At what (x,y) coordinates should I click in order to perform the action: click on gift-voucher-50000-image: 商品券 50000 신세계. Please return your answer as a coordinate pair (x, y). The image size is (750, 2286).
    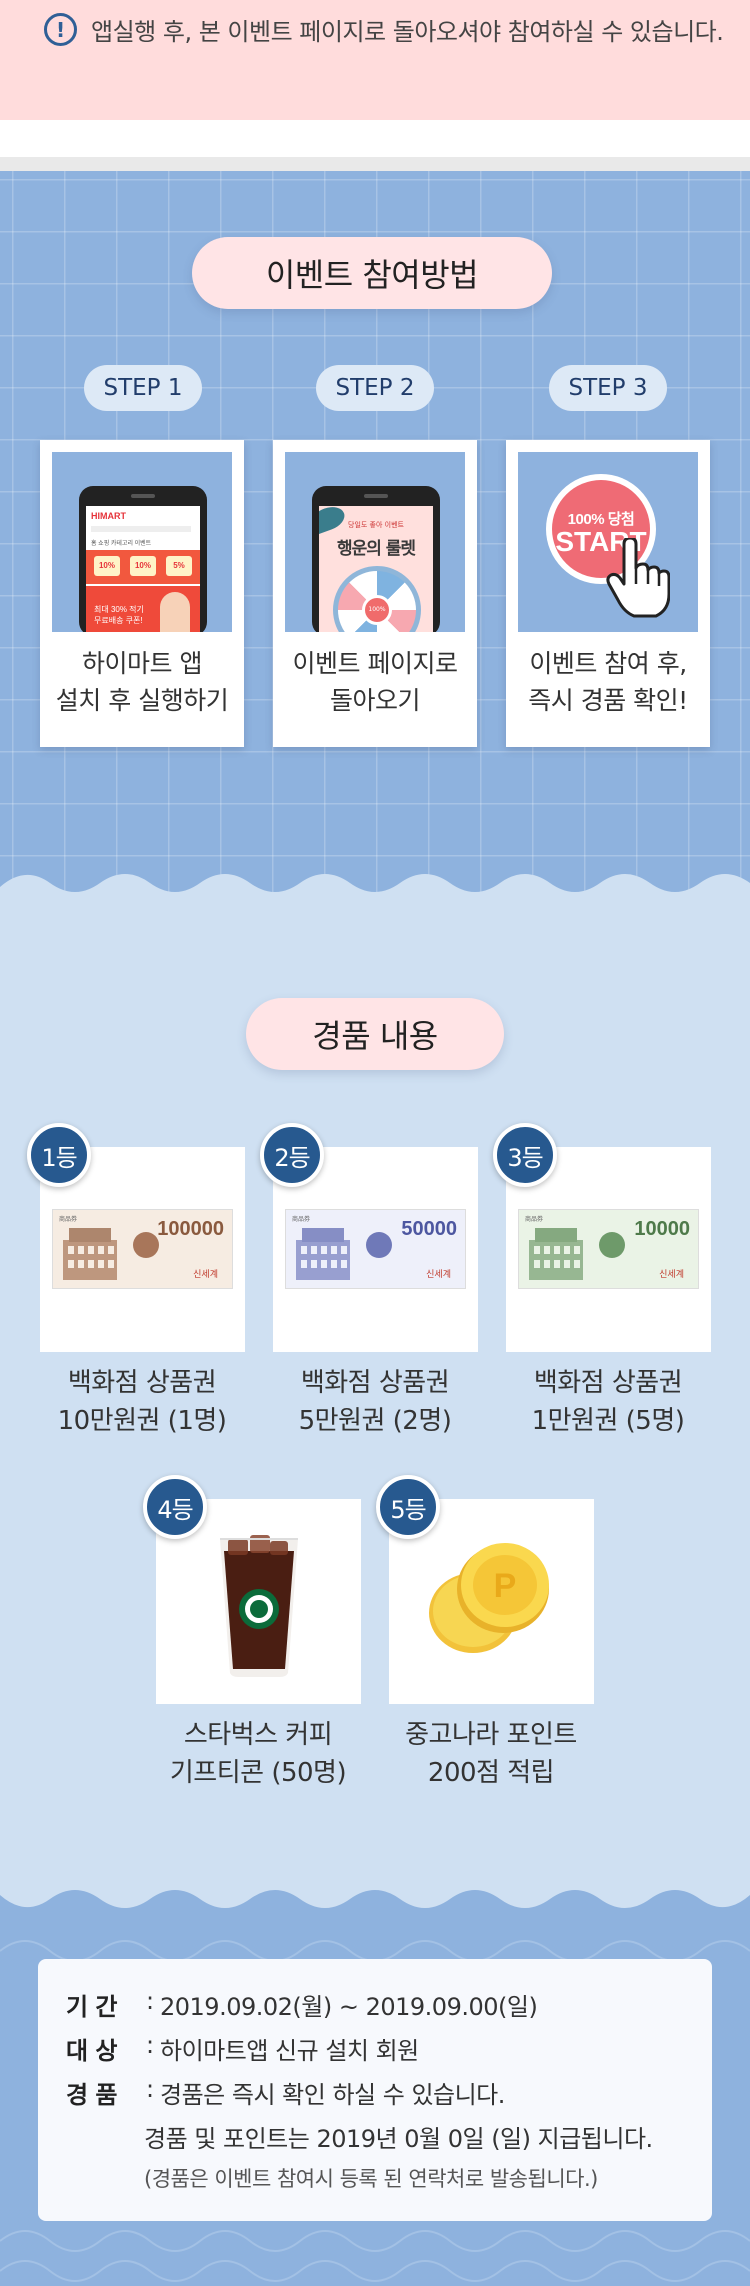
    Looking at the image, I should click on (375, 1249).